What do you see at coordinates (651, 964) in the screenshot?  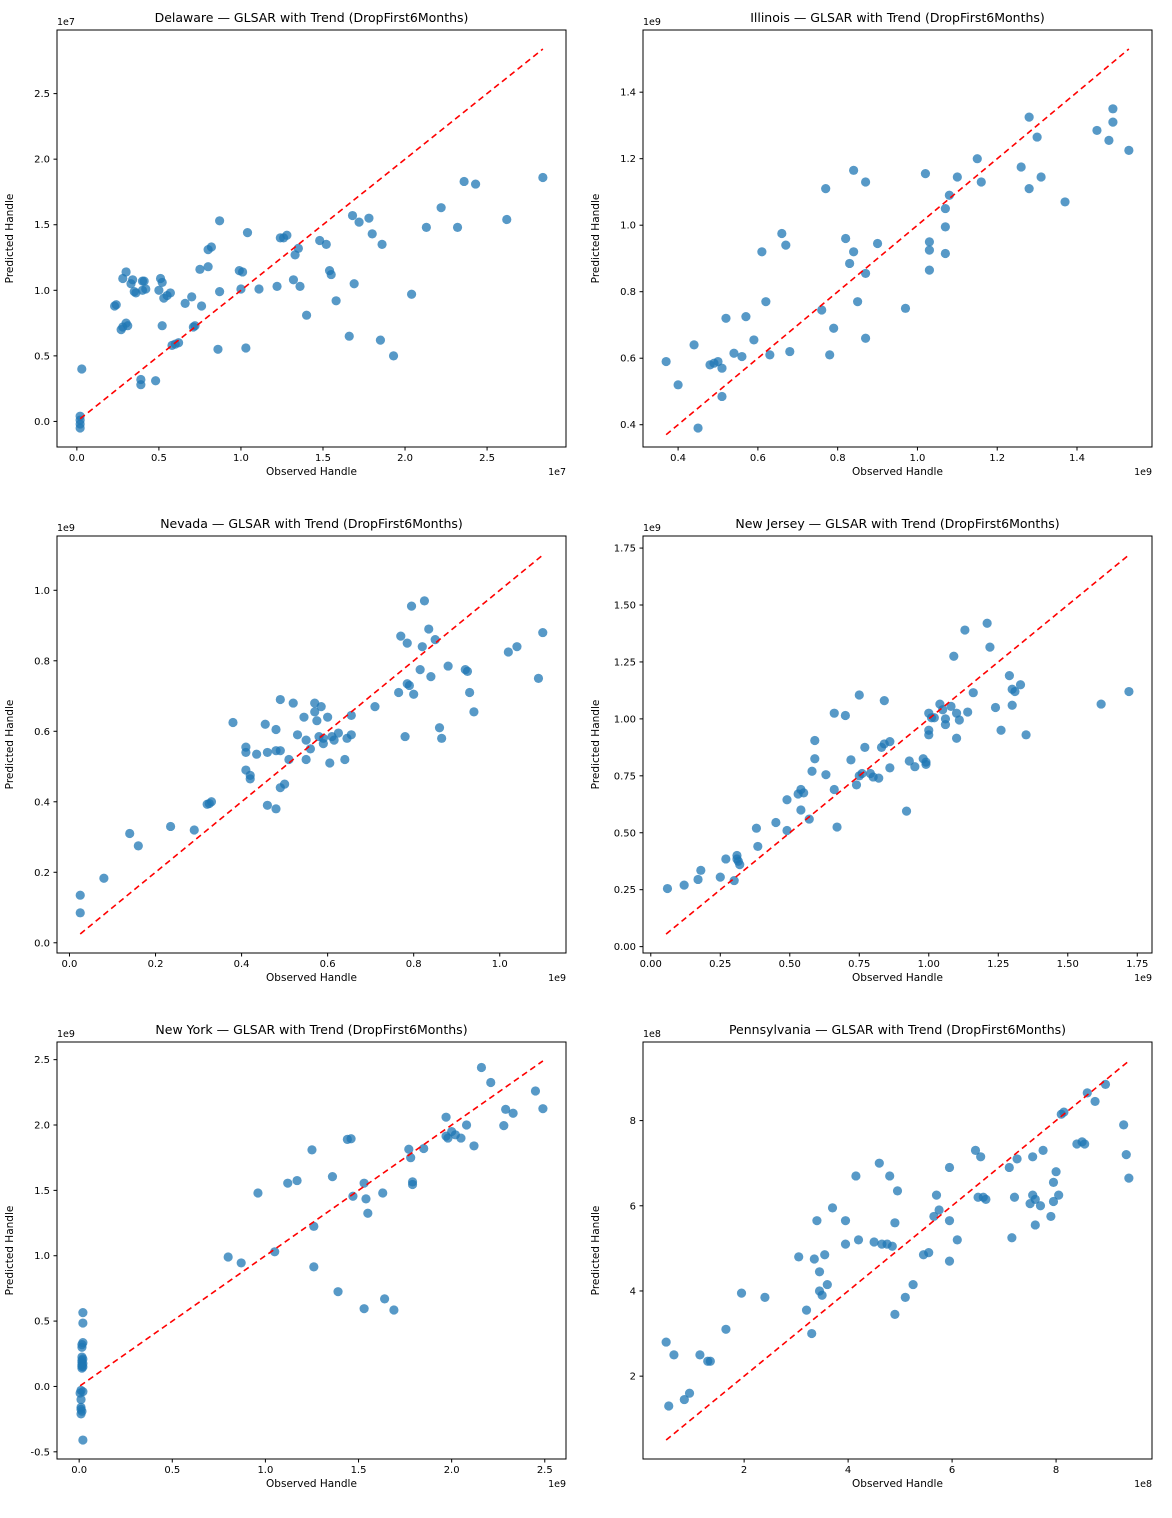 I see `x-tick-label: 0.00` at bounding box center [651, 964].